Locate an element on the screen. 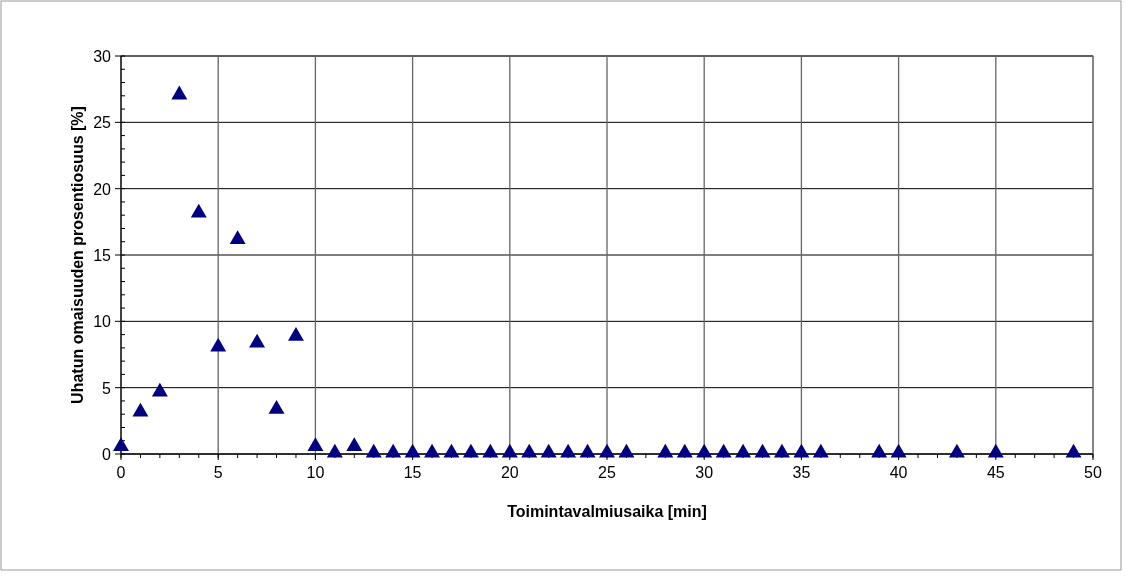 The width and height of the screenshot is (1128, 577). y-tick-label: 5 is located at coordinates (107, 388).